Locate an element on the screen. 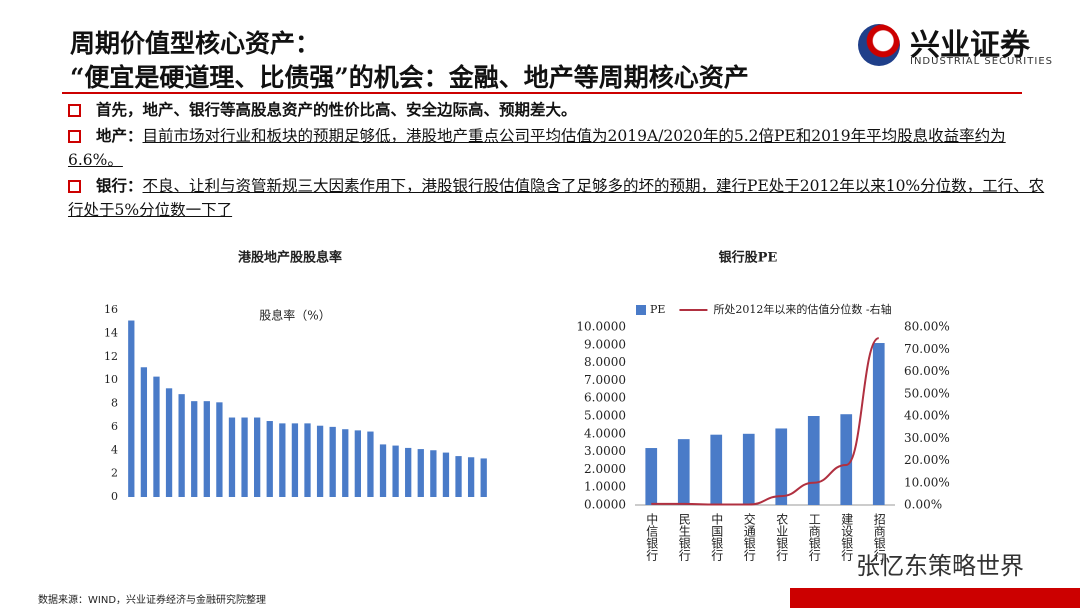 This screenshot has width=1080, height=608. y-tick-label: 10 is located at coordinates (111, 379).